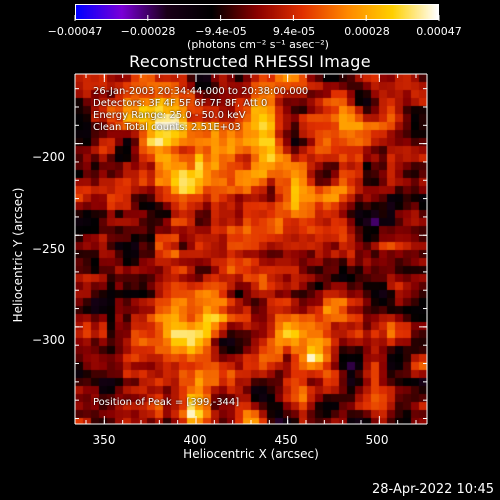 The height and width of the screenshot is (500, 500). I want to click on x-tick-label: 400, so click(195, 440).